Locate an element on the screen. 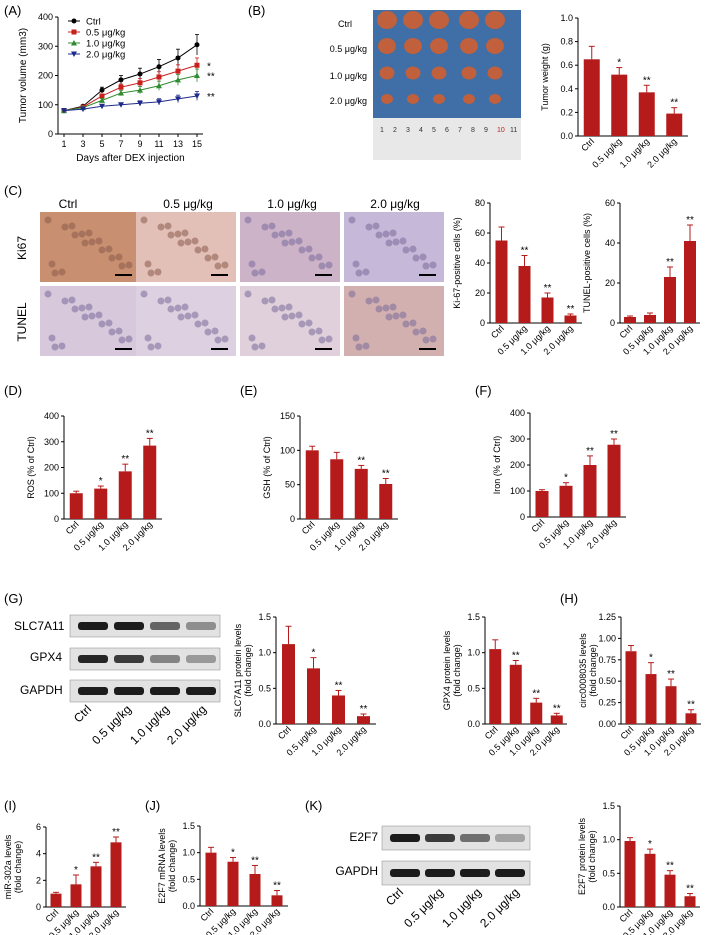 This screenshot has width=709, height=935. marker-circle is located at coordinates (140, 74).